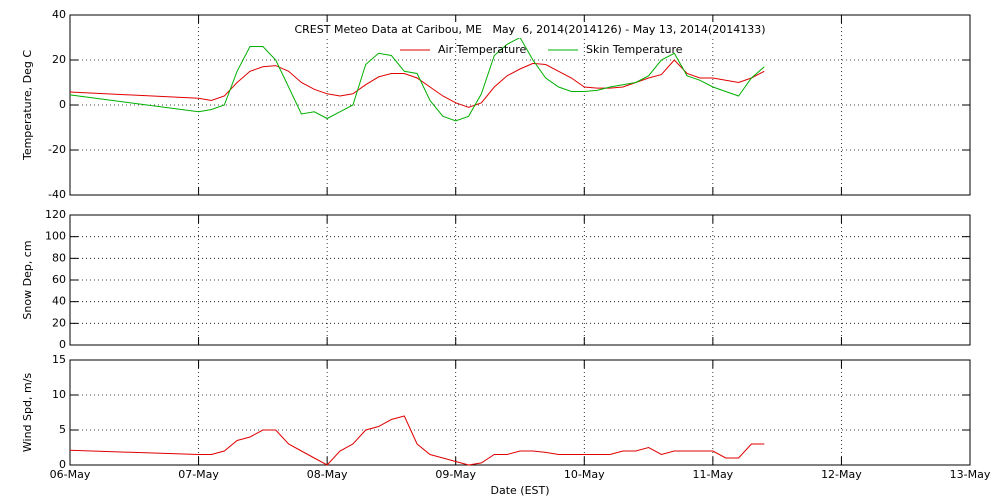 This screenshot has width=1000, height=500. Describe the element at coordinates (27, 279) in the screenshot. I see `y-axis-label: Snow Dep, cm` at that location.